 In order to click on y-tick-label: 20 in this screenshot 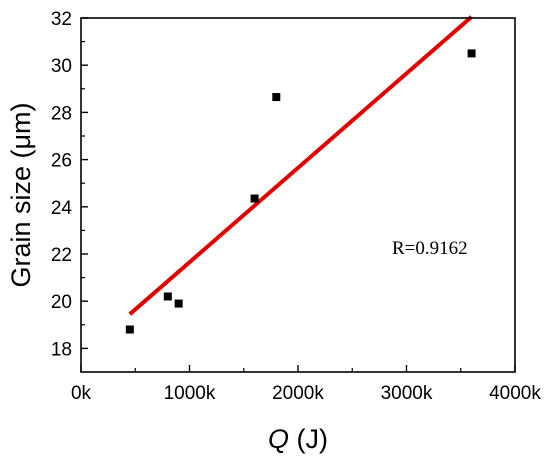, I will do `click(61, 302)`.